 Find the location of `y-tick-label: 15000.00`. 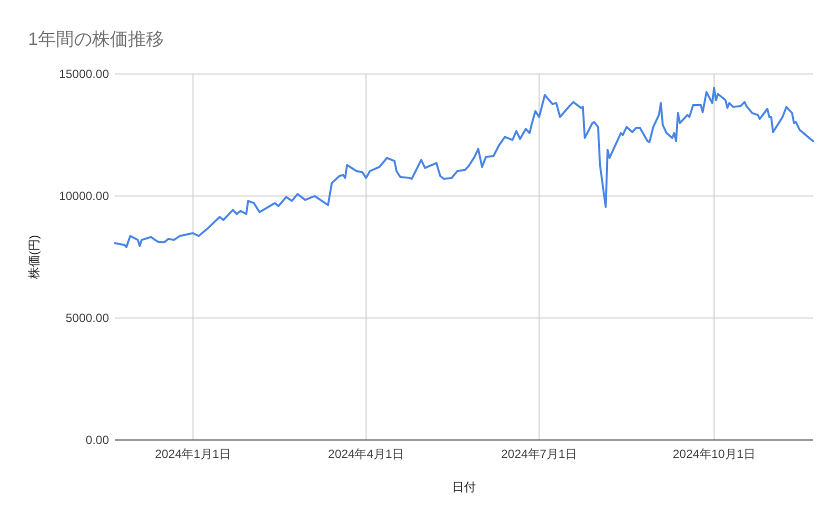

y-tick-label: 15000.00 is located at coordinates (84, 74).